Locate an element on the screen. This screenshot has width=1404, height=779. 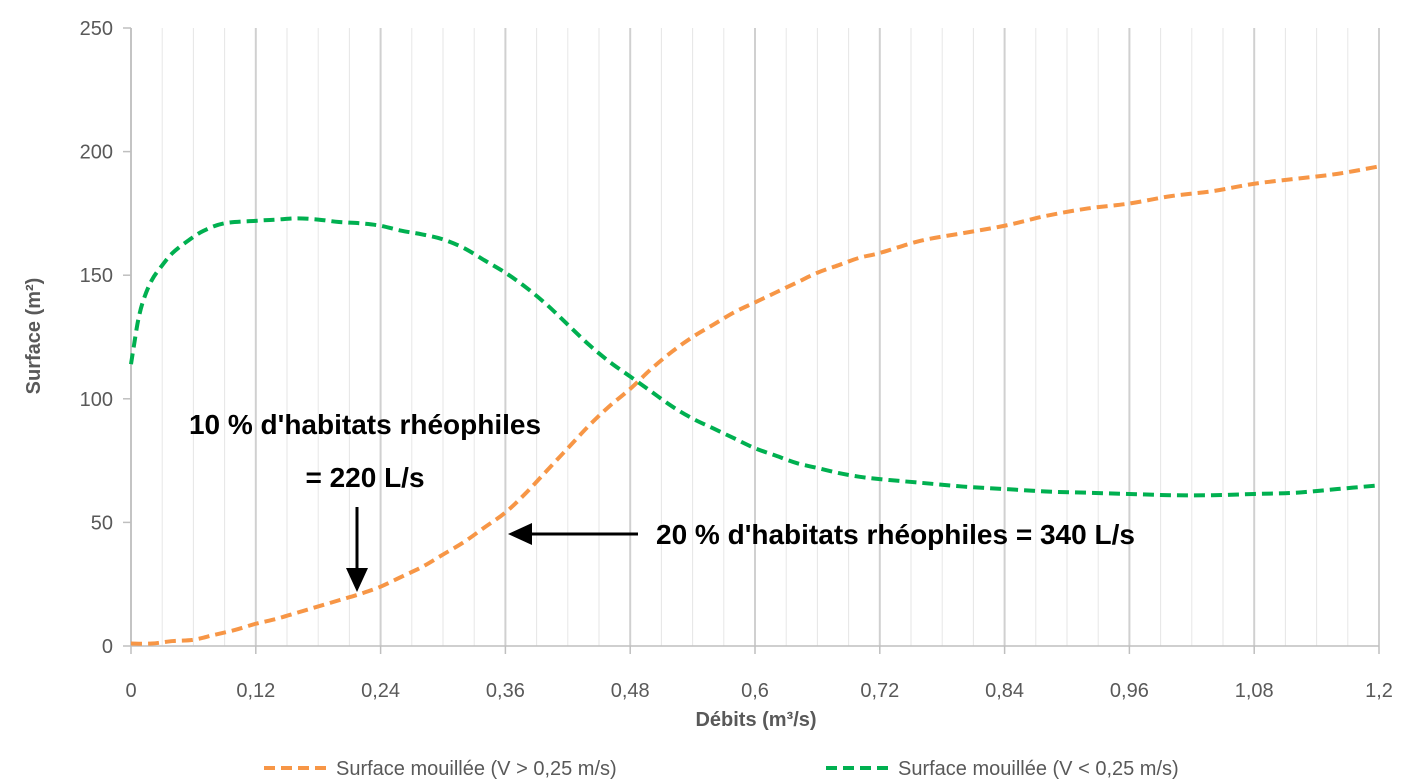
x-tick-label: 0,36 is located at coordinates (505, 691).